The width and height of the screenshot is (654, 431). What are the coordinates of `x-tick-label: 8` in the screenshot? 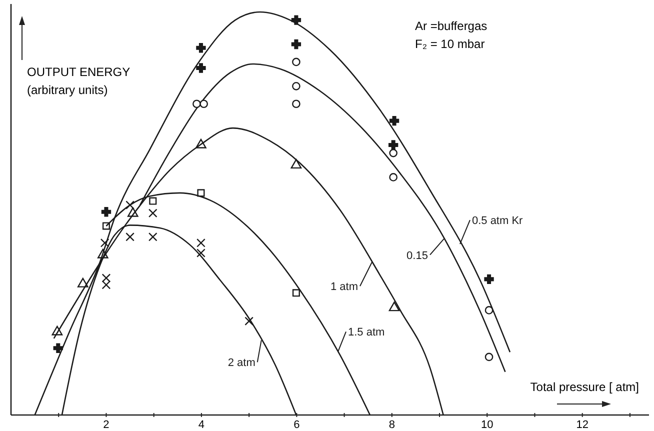 It's located at (391, 425).